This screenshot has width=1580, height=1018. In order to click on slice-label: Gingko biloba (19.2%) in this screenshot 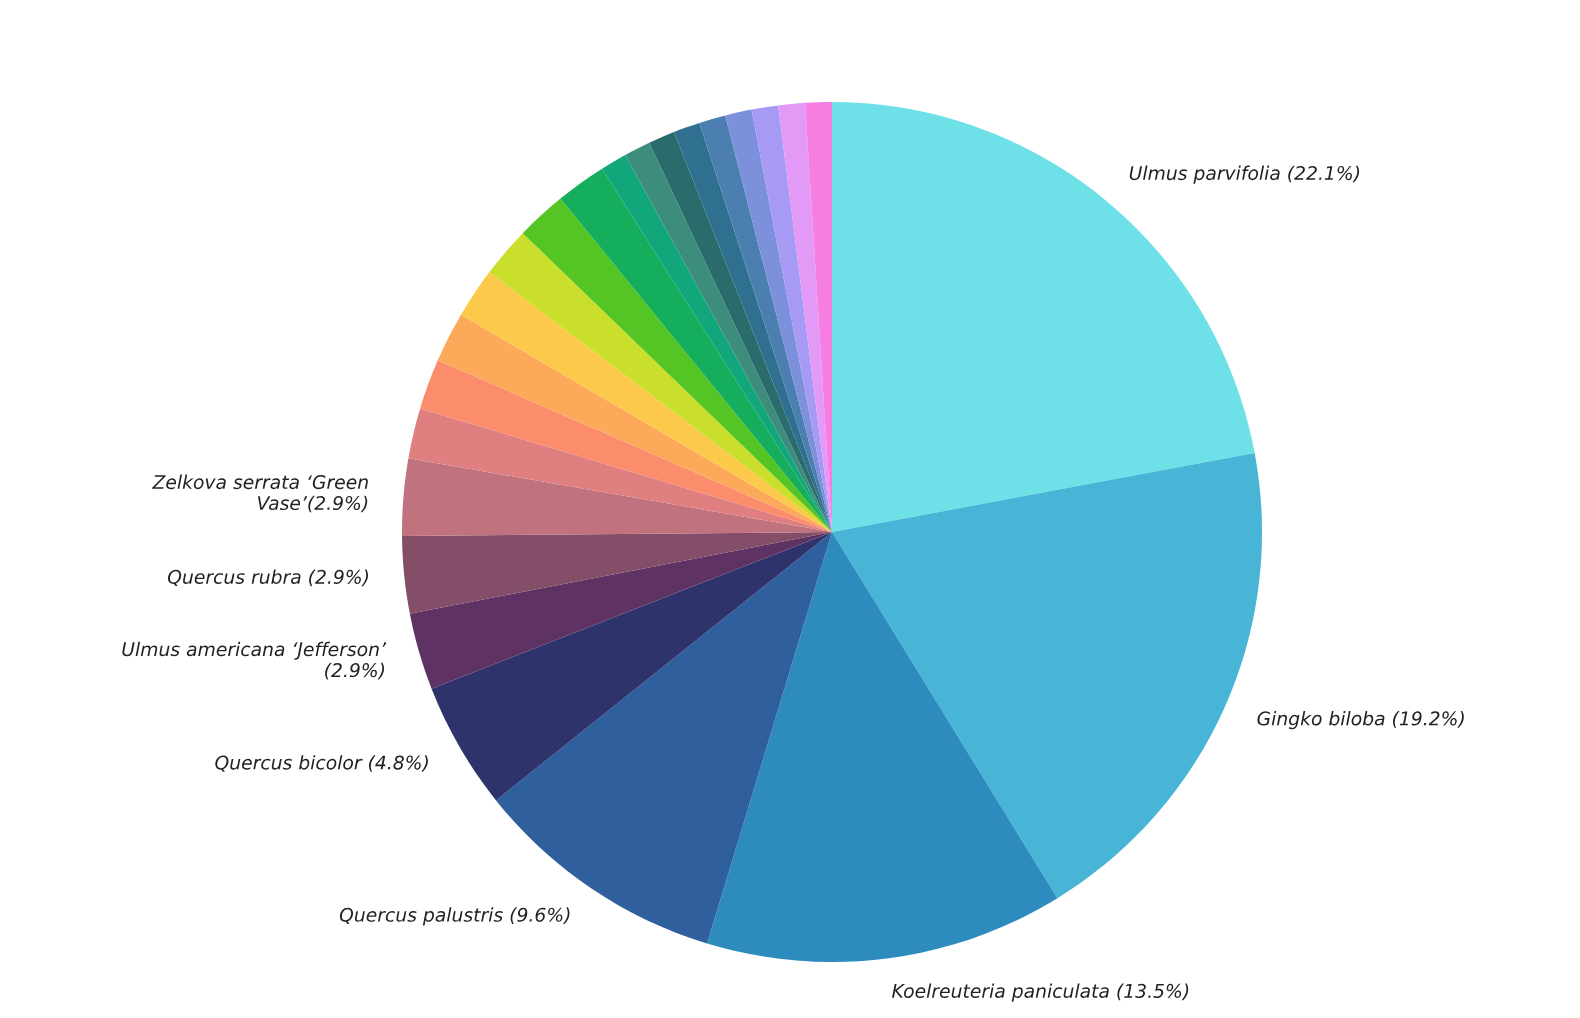, I will do `click(1360, 720)`.